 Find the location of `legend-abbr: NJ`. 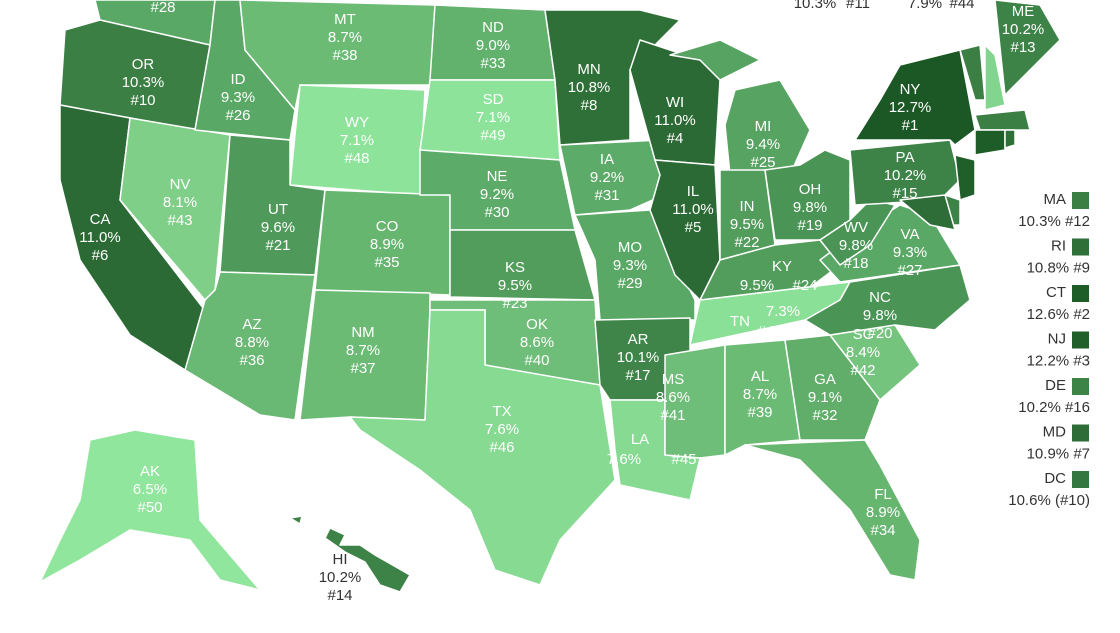

legend-abbr: NJ is located at coordinates (1057, 338).